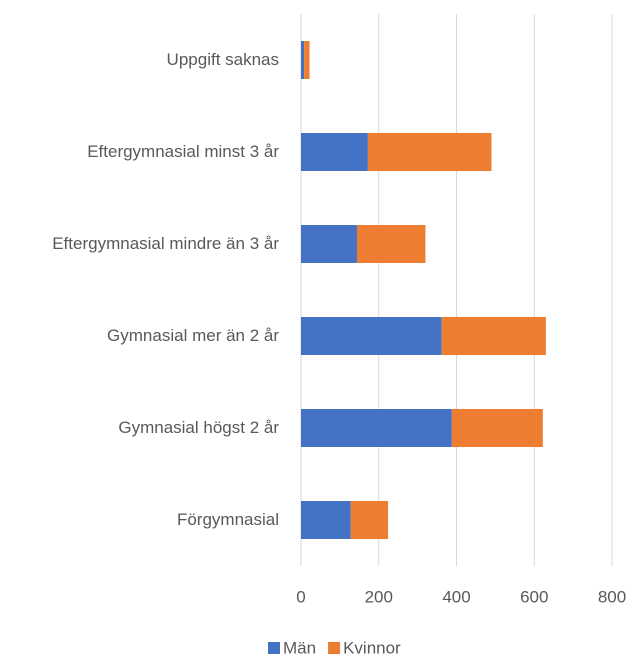 The height and width of the screenshot is (660, 631). What do you see at coordinates (299, 647) in the screenshot?
I see `legend-label: Män` at bounding box center [299, 647].